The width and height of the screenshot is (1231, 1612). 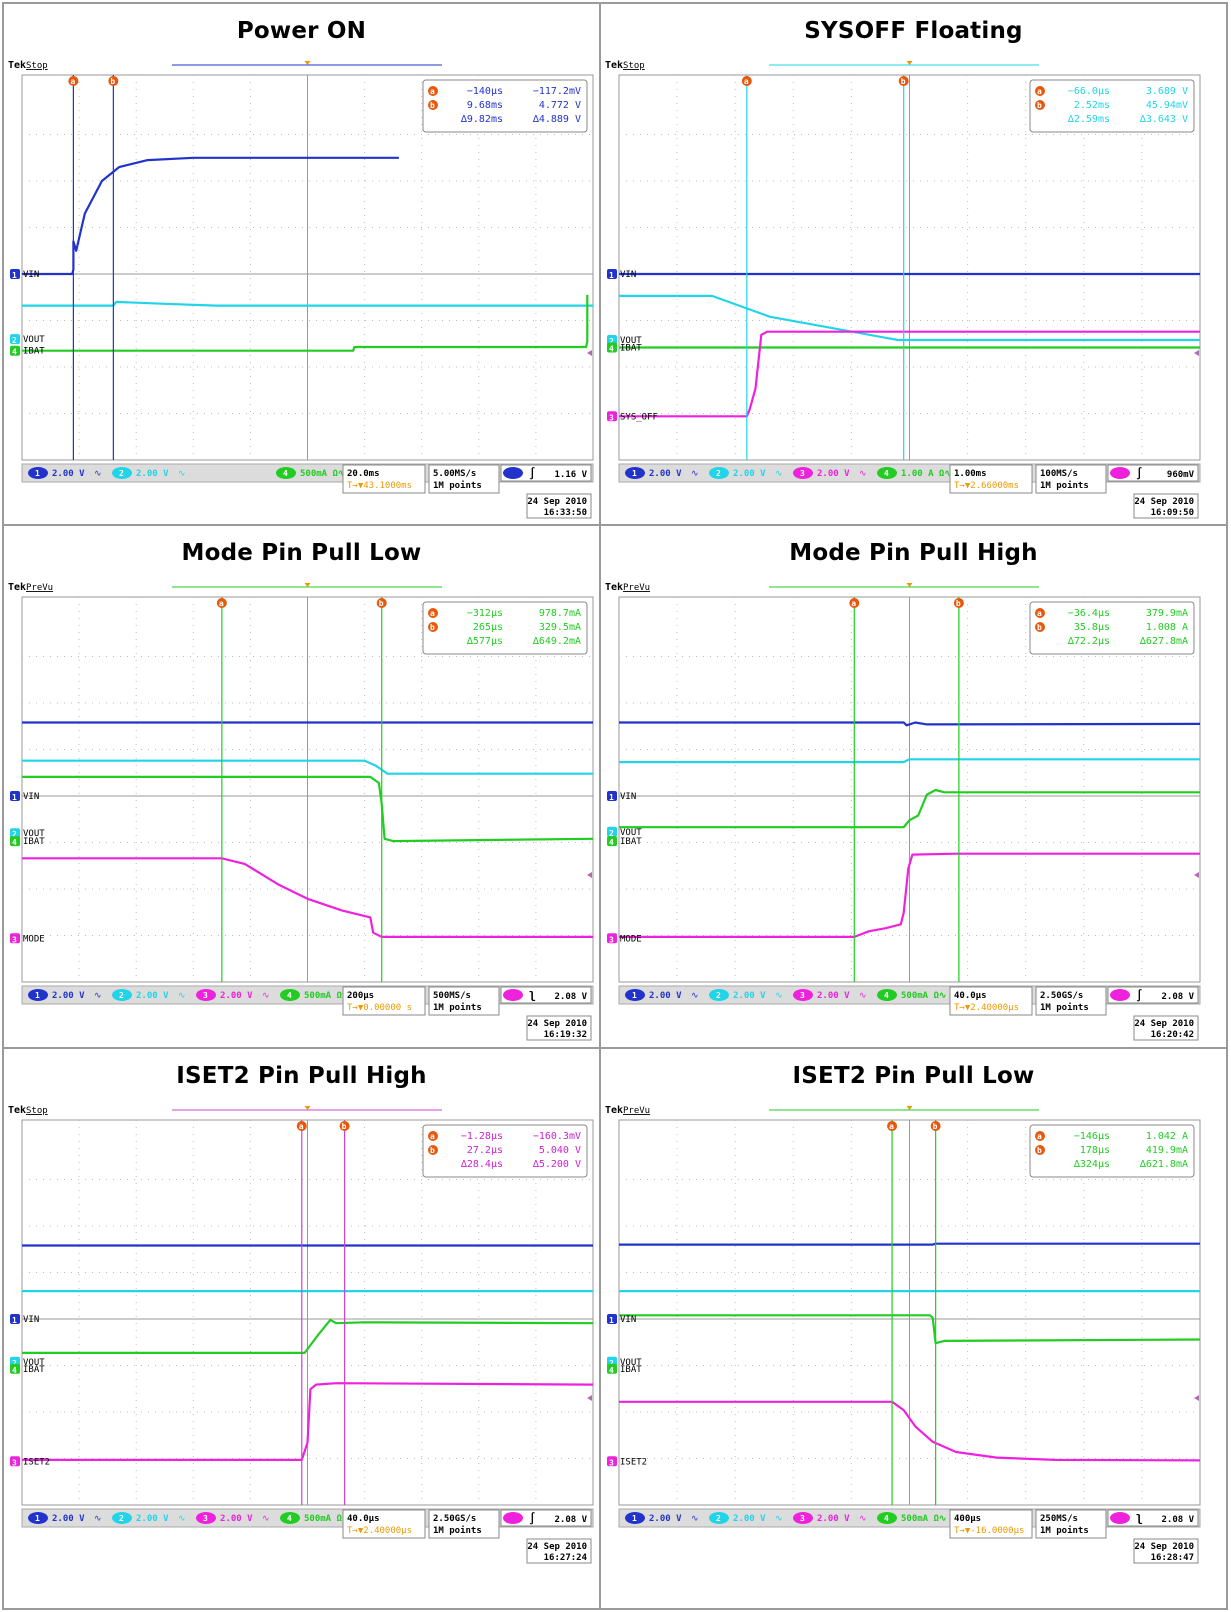 What do you see at coordinates (570, 997) in the screenshot?
I see `trigger-level: 2.08 V` at bounding box center [570, 997].